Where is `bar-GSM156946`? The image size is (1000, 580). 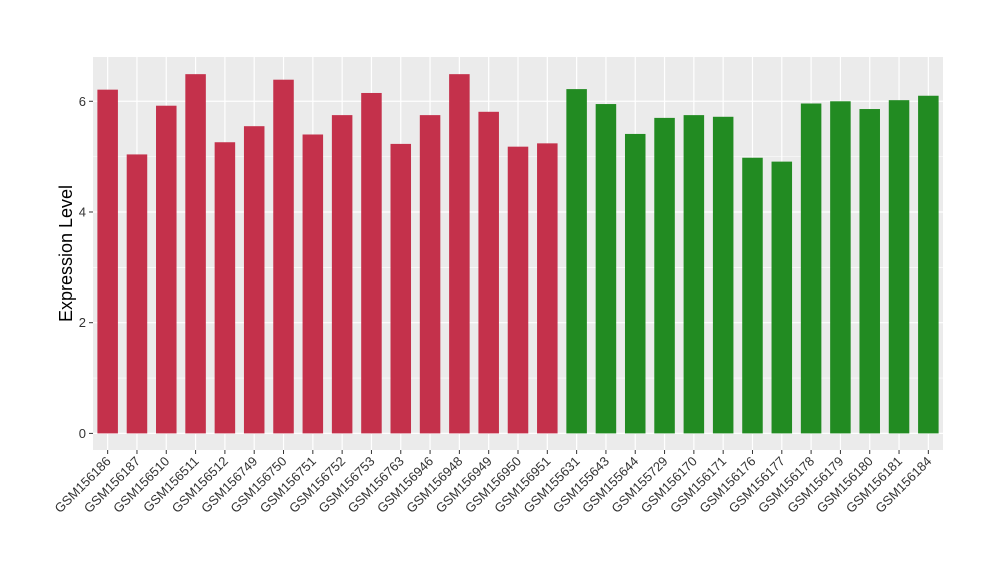
bar-GSM156946 is located at coordinates (430, 274).